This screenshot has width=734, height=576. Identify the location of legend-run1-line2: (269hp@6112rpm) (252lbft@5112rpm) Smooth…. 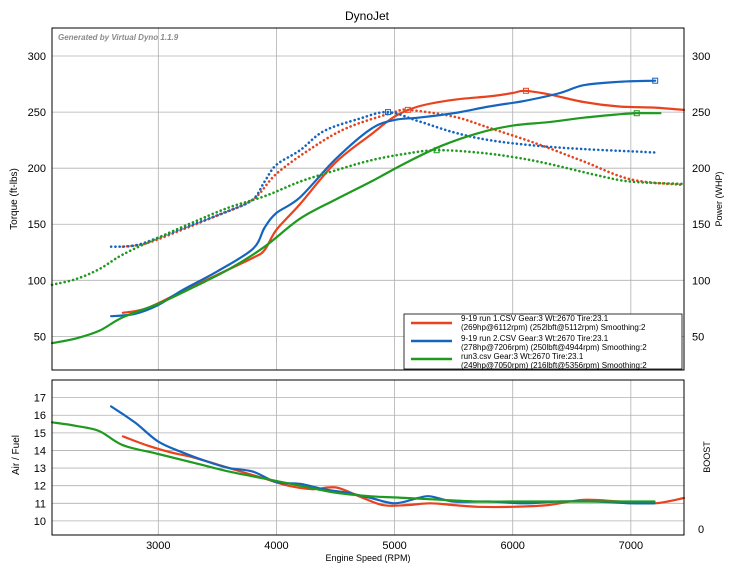
(553, 327).